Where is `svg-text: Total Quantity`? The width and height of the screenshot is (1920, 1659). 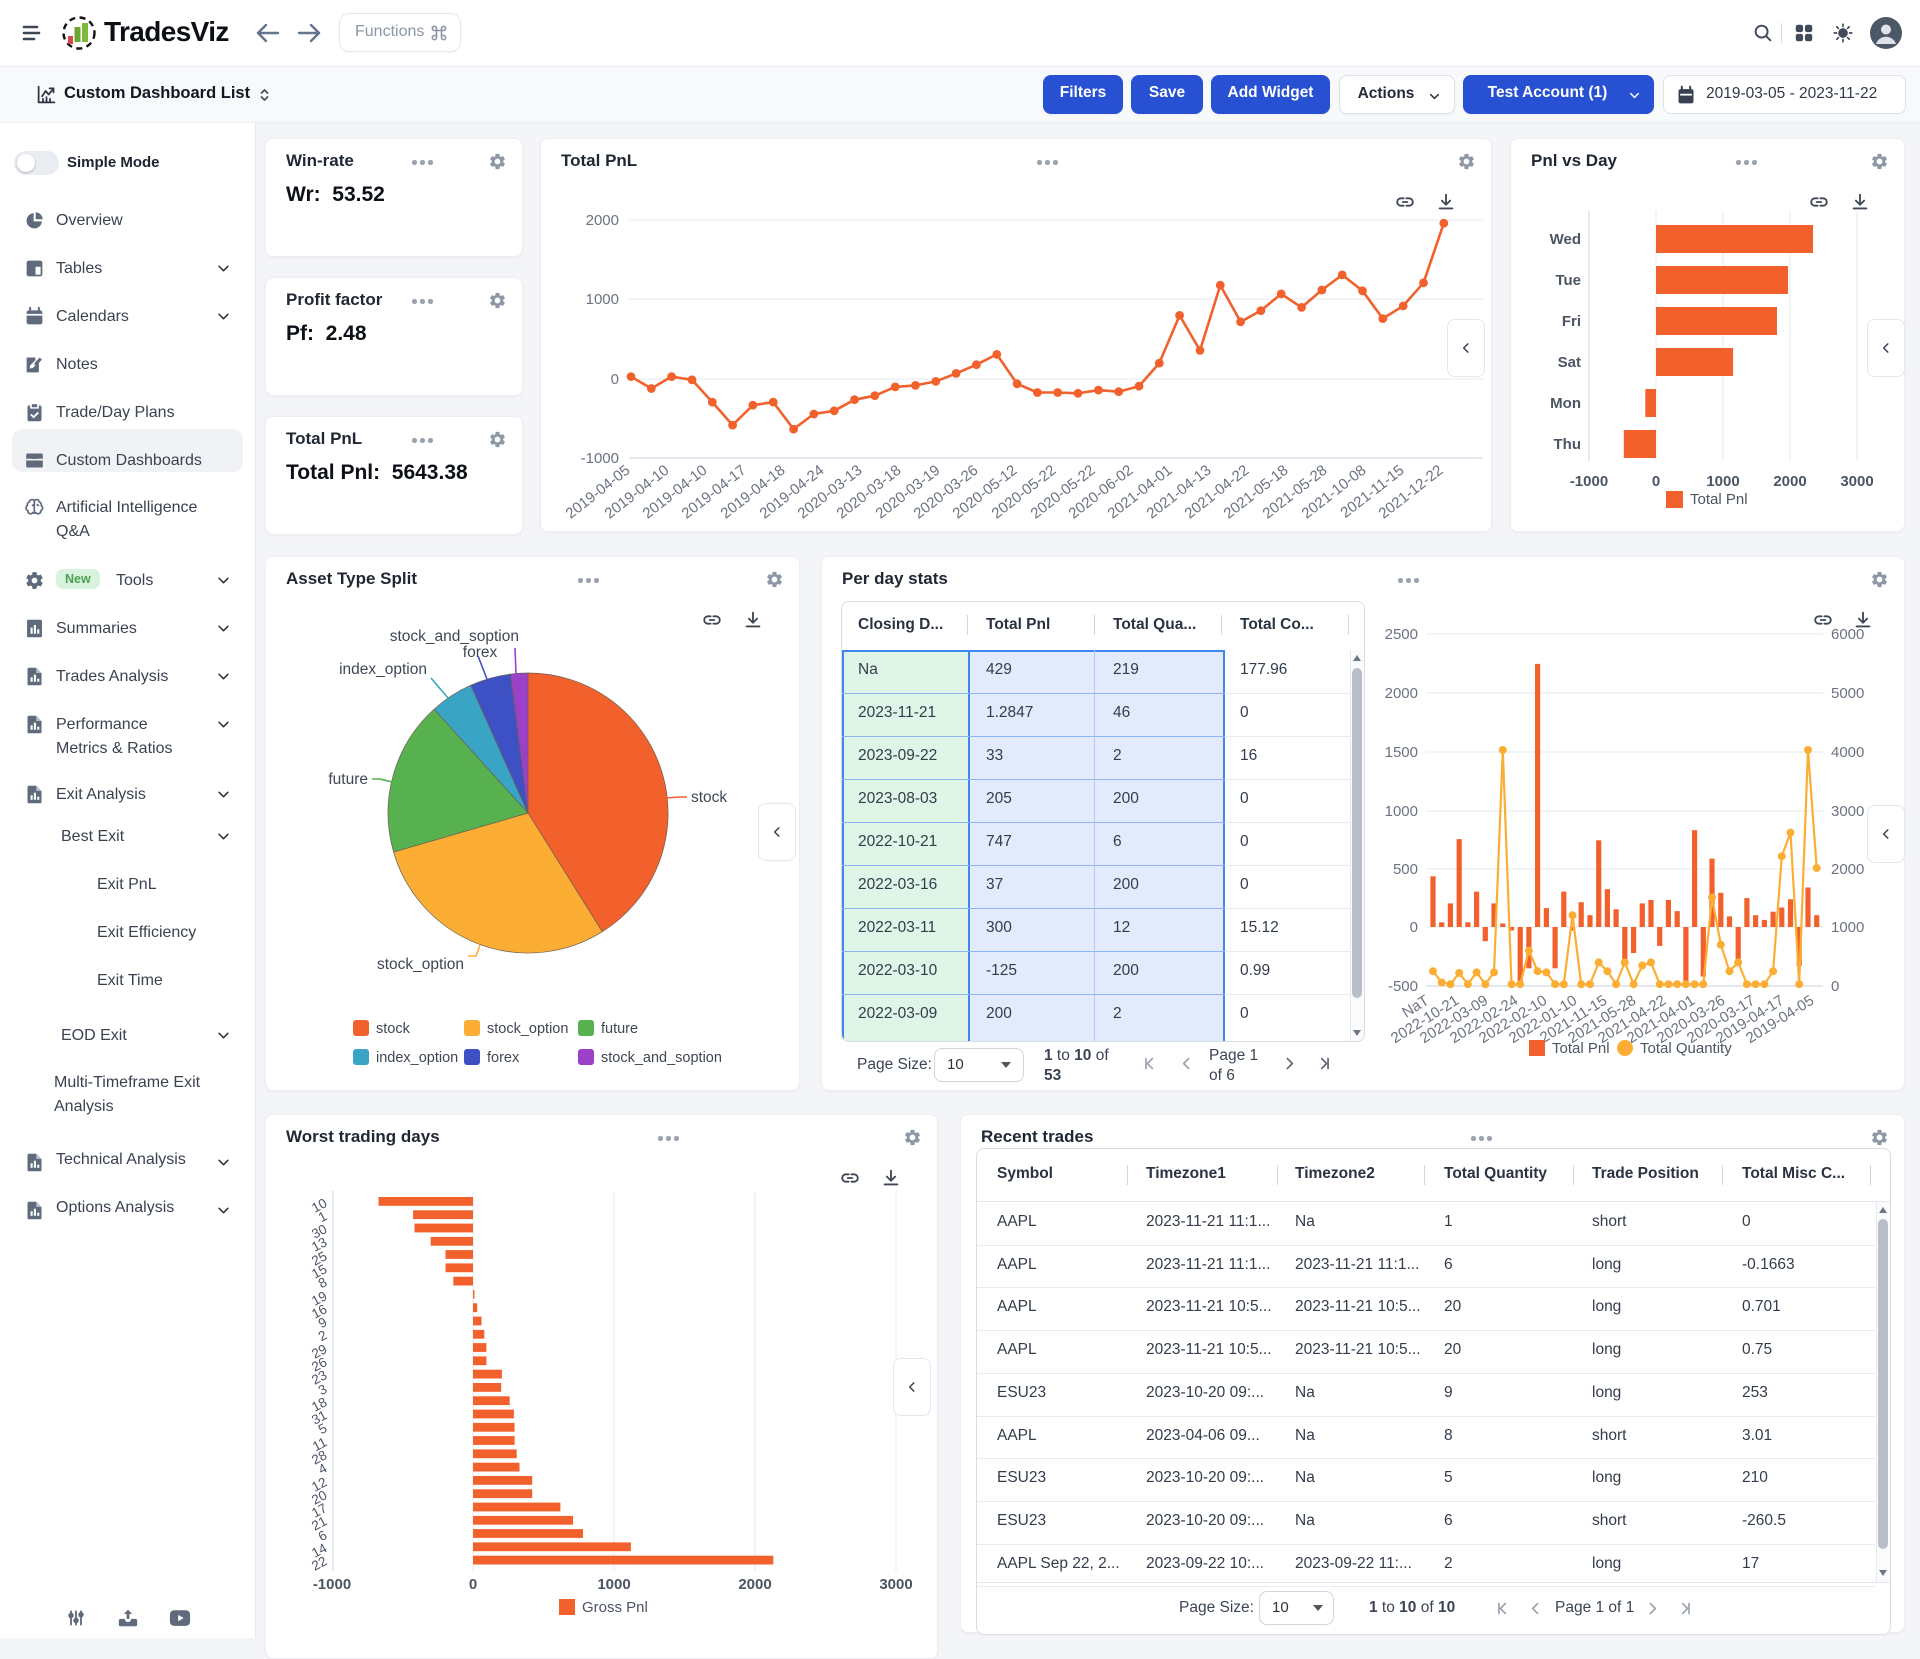 svg-text: Total Quantity is located at coordinates (1686, 1048).